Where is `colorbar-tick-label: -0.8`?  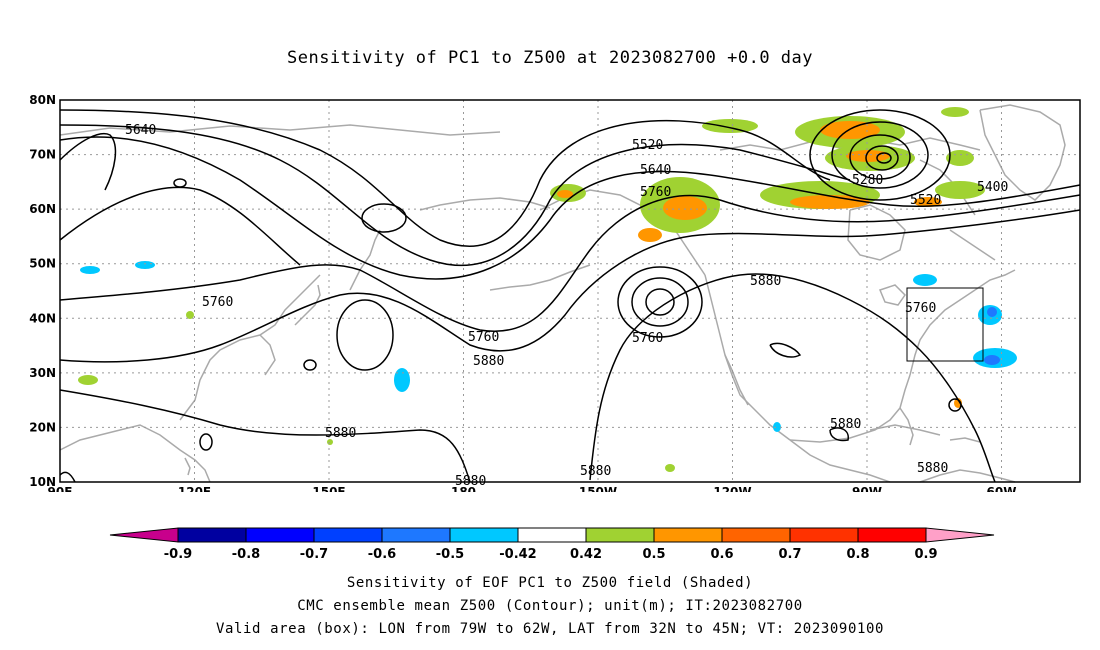 colorbar-tick-label: -0.8 is located at coordinates (246, 554).